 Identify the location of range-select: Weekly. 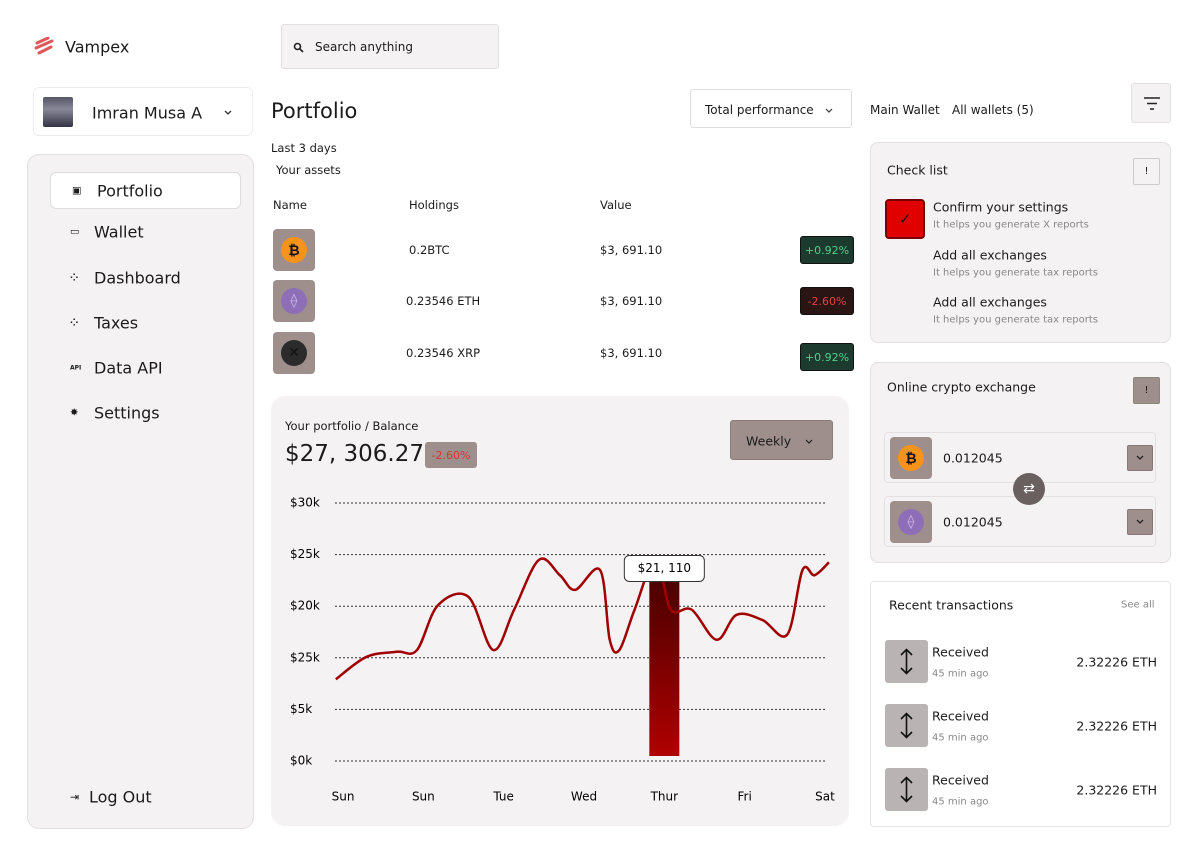
(781, 440).